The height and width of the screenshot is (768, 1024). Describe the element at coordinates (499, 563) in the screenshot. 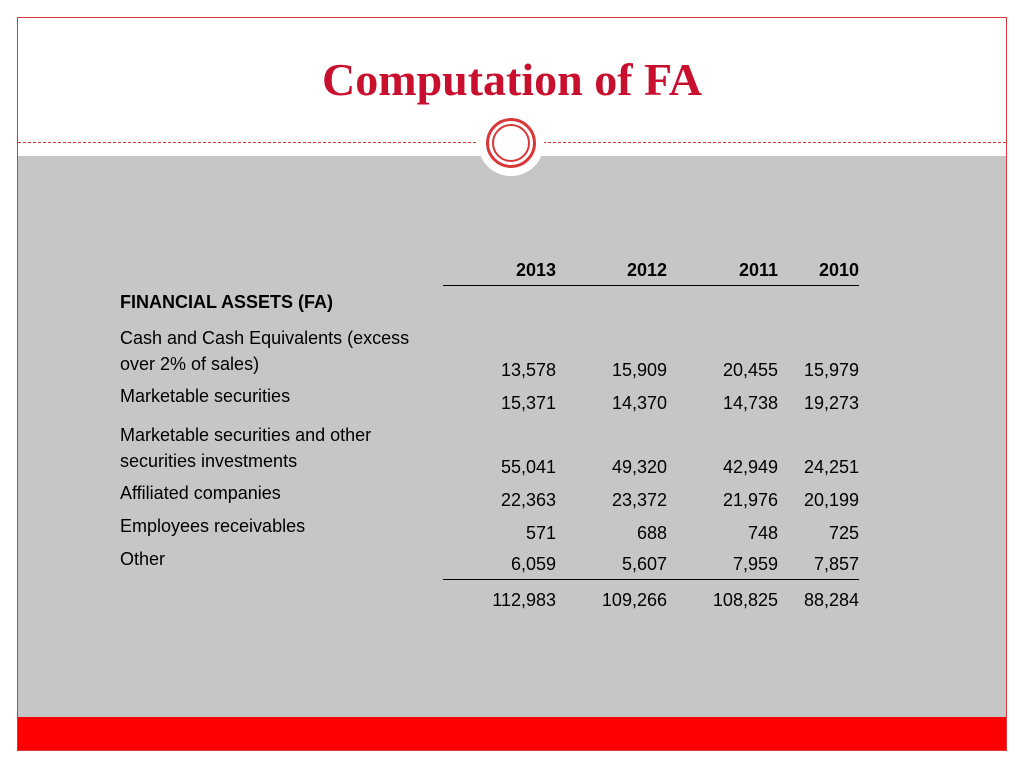

I see `row-value-2013: 6,059` at that location.